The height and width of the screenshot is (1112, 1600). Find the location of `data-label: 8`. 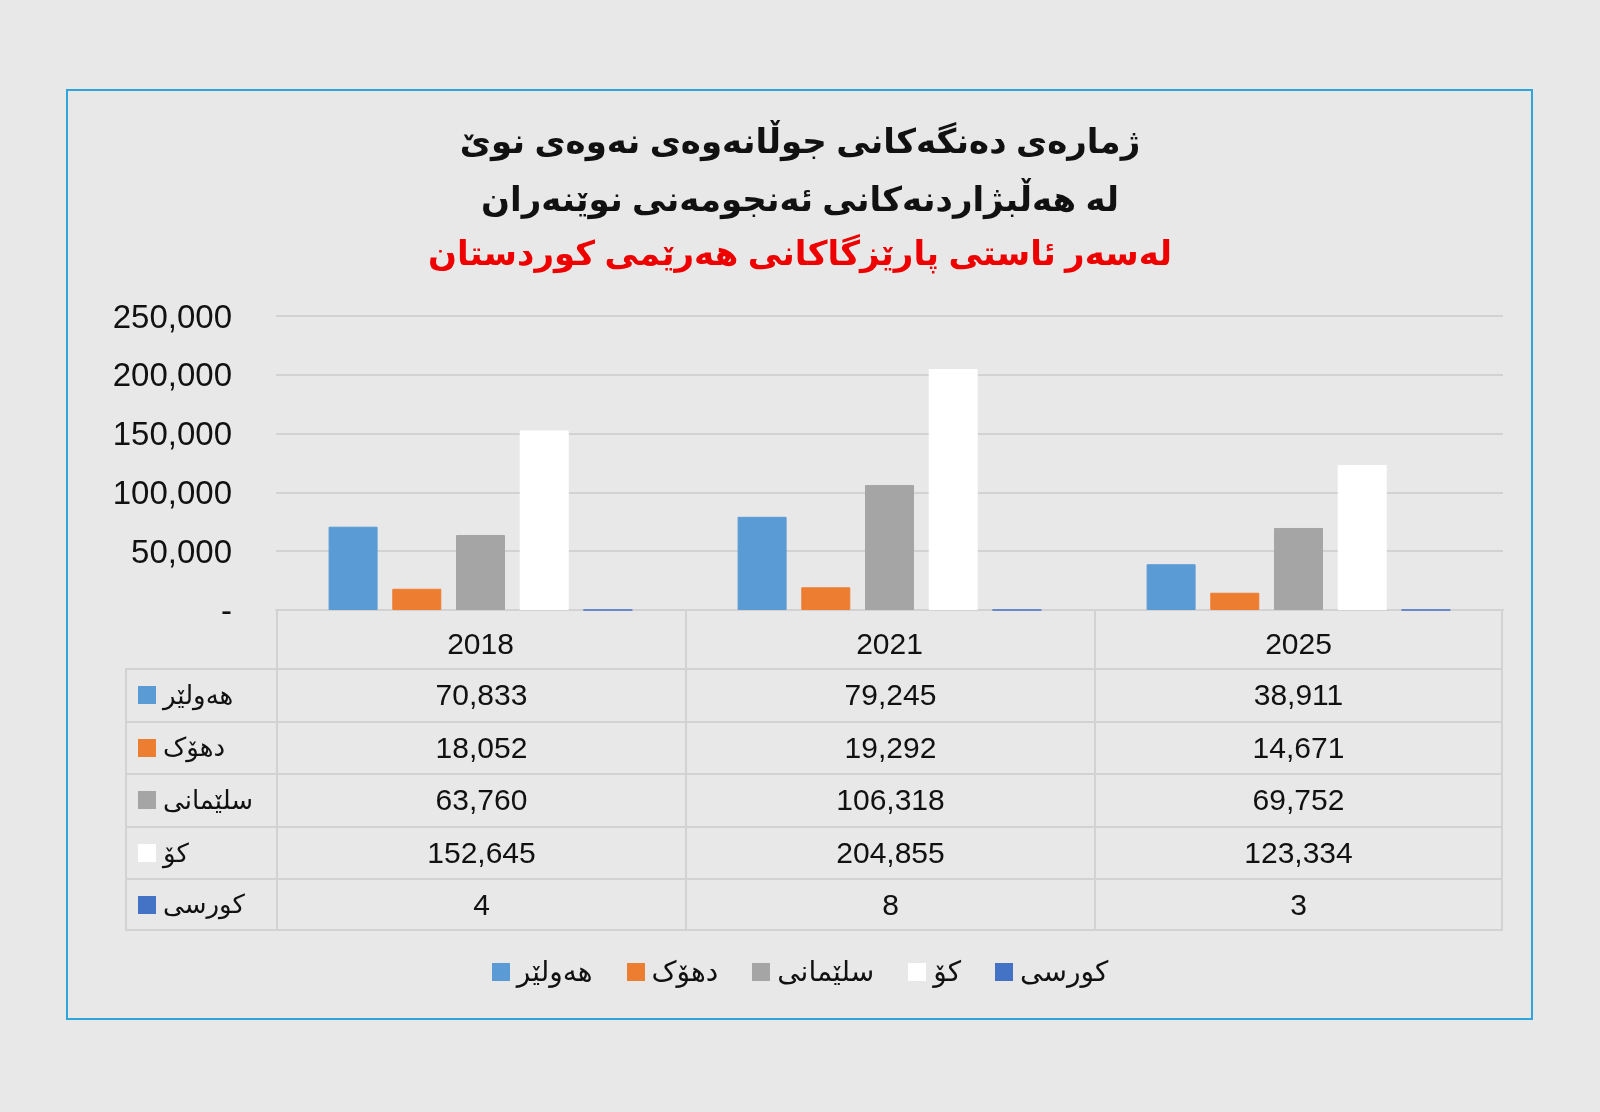

data-label: 8 is located at coordinates (890, 904).